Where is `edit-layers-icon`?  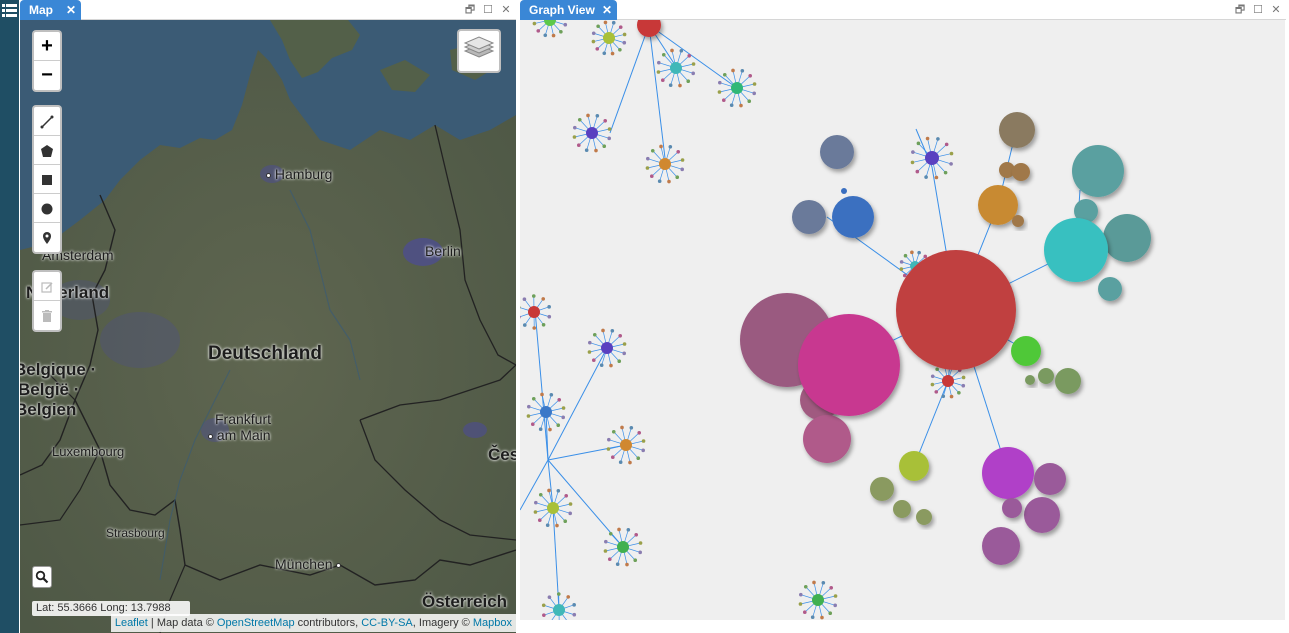
edit-layers-icon is located at coordinates (47, 286).